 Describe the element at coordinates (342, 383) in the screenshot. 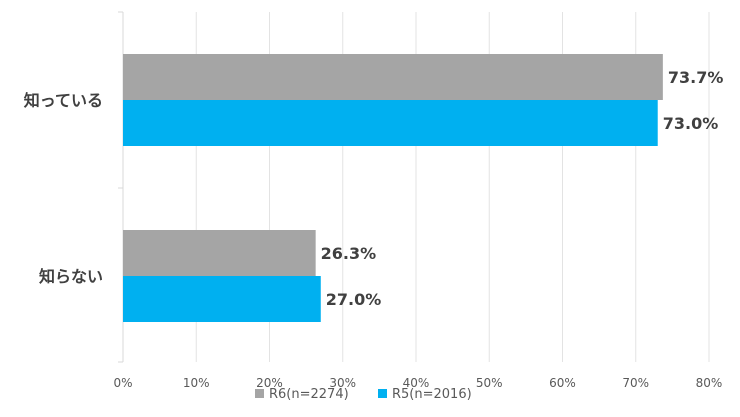

I see `x-tick-label: 30%` at that location.